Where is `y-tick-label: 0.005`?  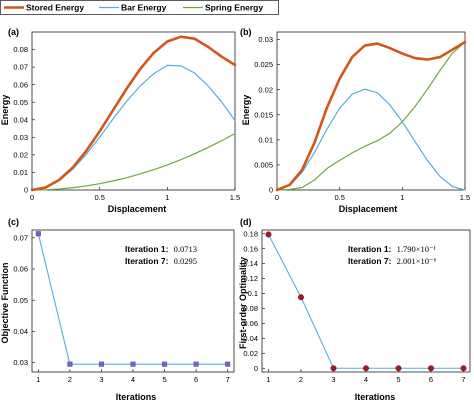
y-tick-label: 0.005 is located at coordinates (263, 165).